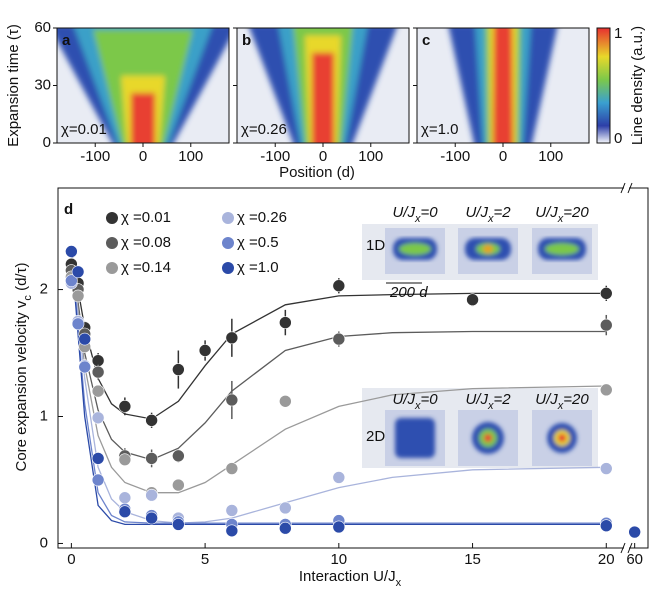 The image size is (652, 589). What do you see at coordinates (44, 289) in the screenshot?
I see `y-tick-label: 2` at bounding box center [44, 289].